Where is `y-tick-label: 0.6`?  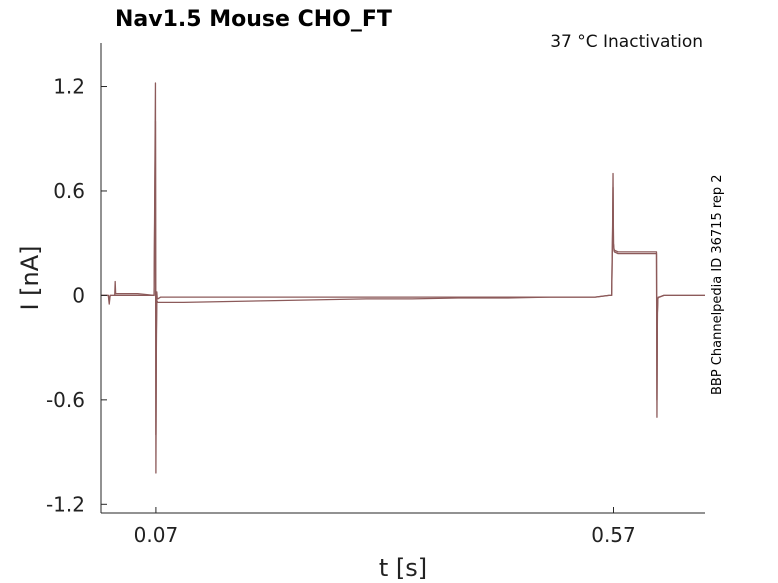
y-tick-label: 0.6 is located at coordinates (69, 191).